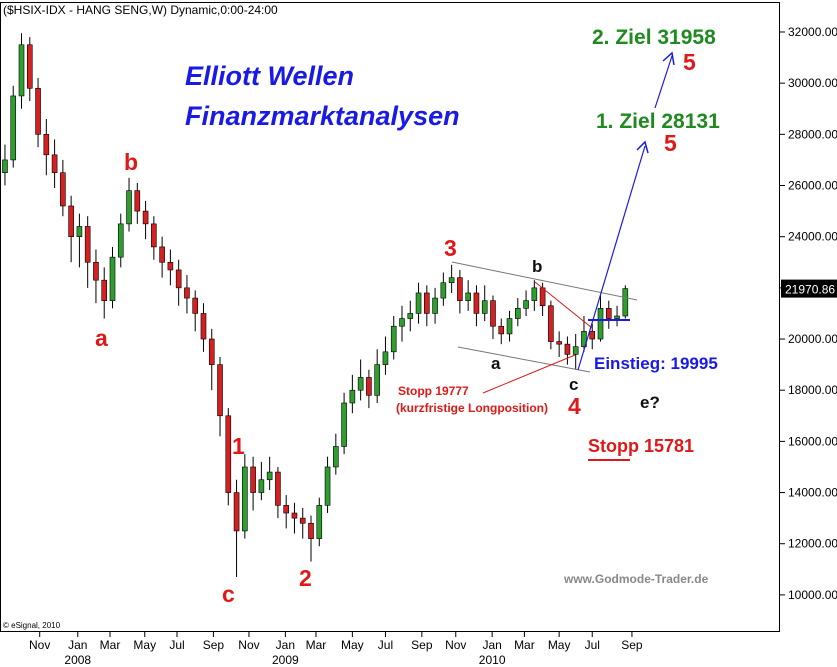 This screenshot has width=837, height=667. What do you see at coordinates (812, 339) in the screenshot?
I see `y-tick-label: 20000.00` at bounding box center [812, 339].